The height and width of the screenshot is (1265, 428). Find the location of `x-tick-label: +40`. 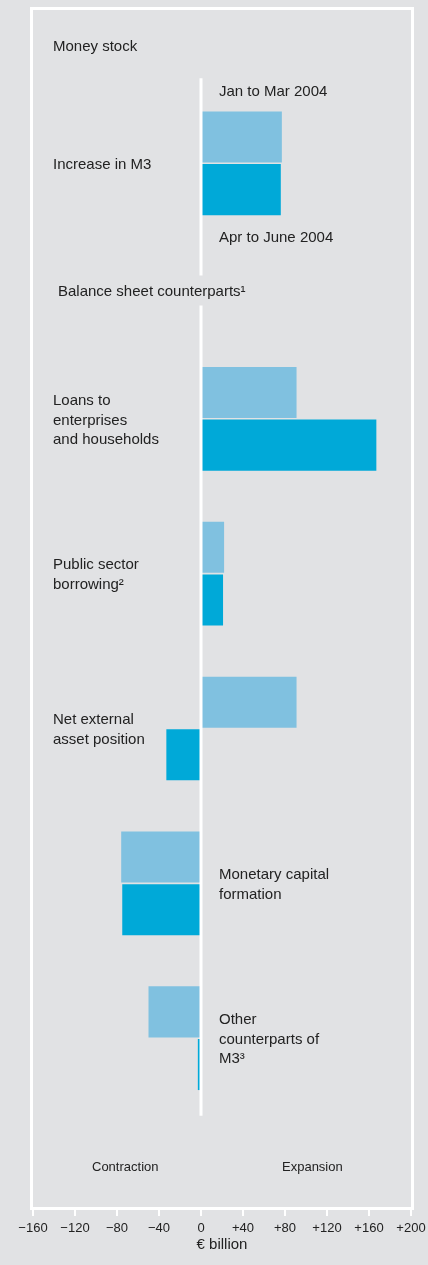

x-tick-label: +40 is located at coordinates (243, 1227).